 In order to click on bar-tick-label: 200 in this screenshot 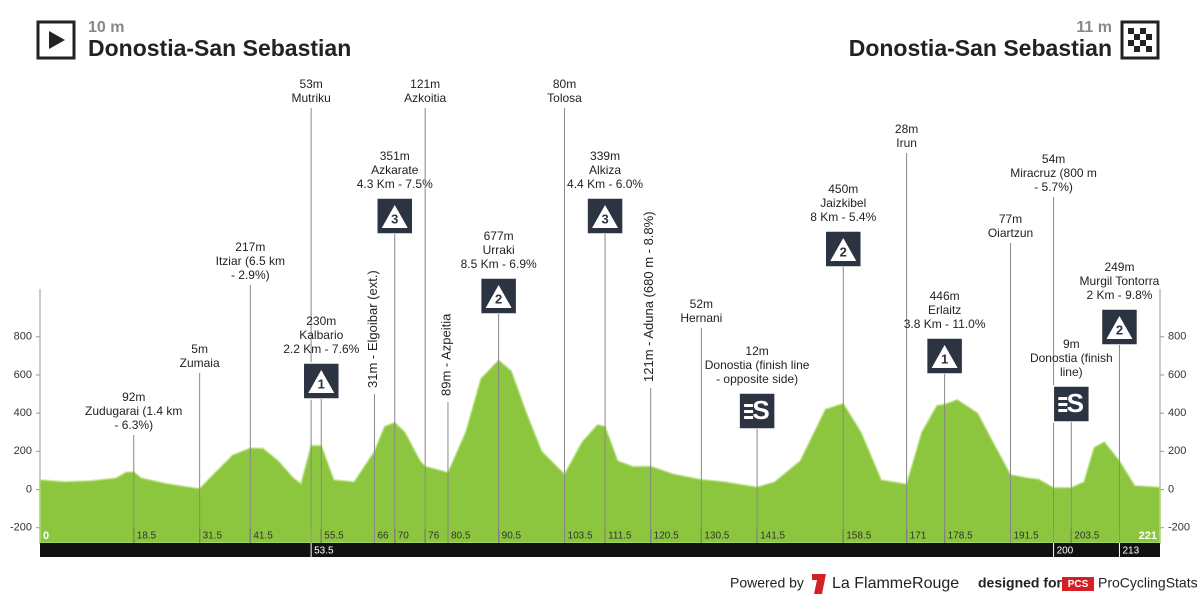, I will do `click(1065, 551)`.